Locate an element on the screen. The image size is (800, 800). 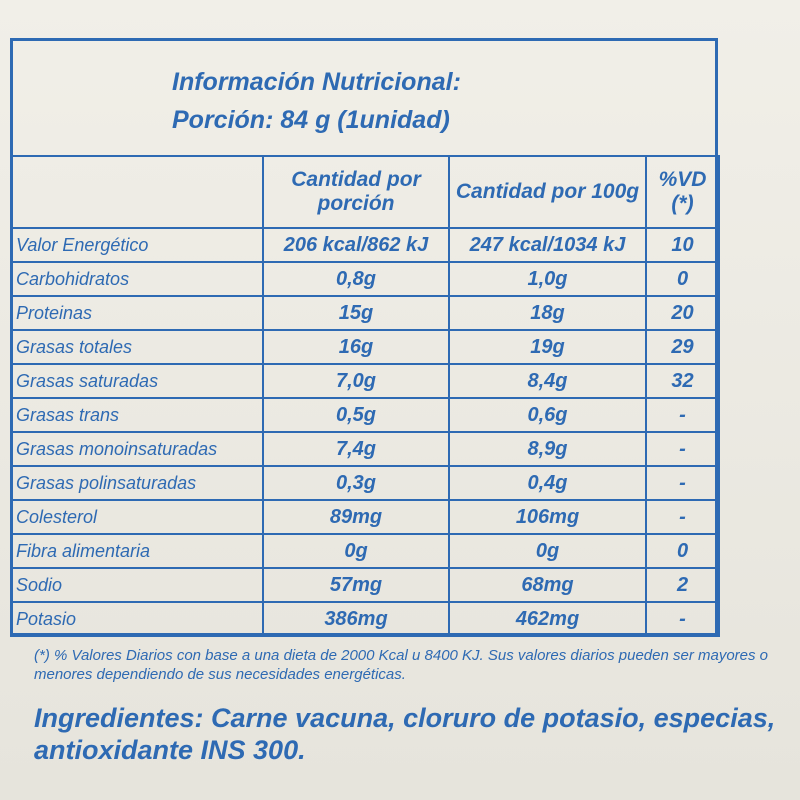
nutrient-name: Grasas saturadas is located at coordinates (137, 381).